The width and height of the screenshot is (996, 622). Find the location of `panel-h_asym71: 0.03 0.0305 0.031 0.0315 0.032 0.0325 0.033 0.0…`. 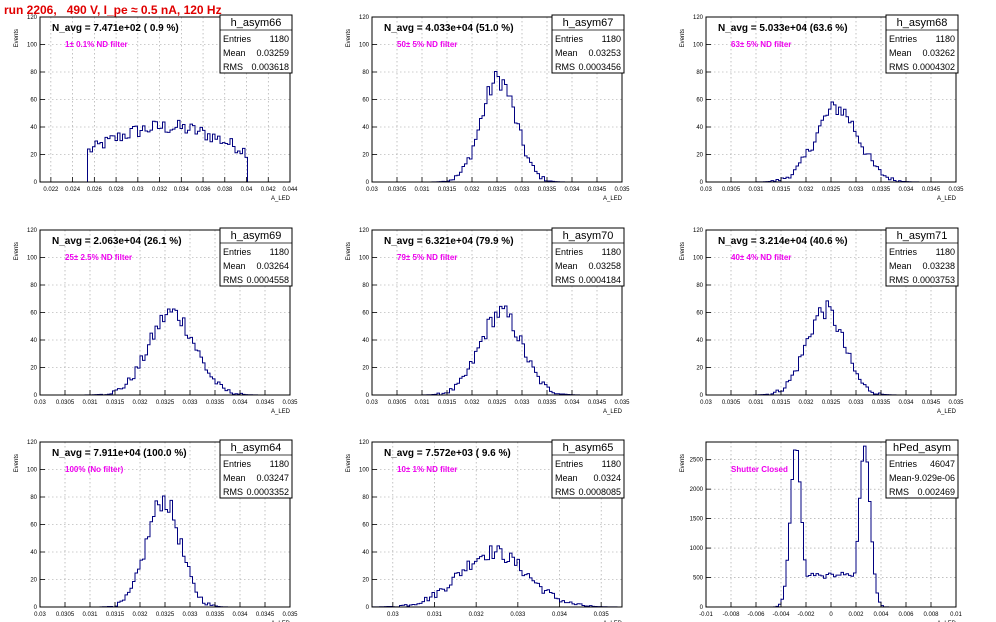

panel-h_asym71: 0.03 0.0305 0.031 0.0315 0.032 0.0325 0.033 0.0… is located at coordinates (822, 321).